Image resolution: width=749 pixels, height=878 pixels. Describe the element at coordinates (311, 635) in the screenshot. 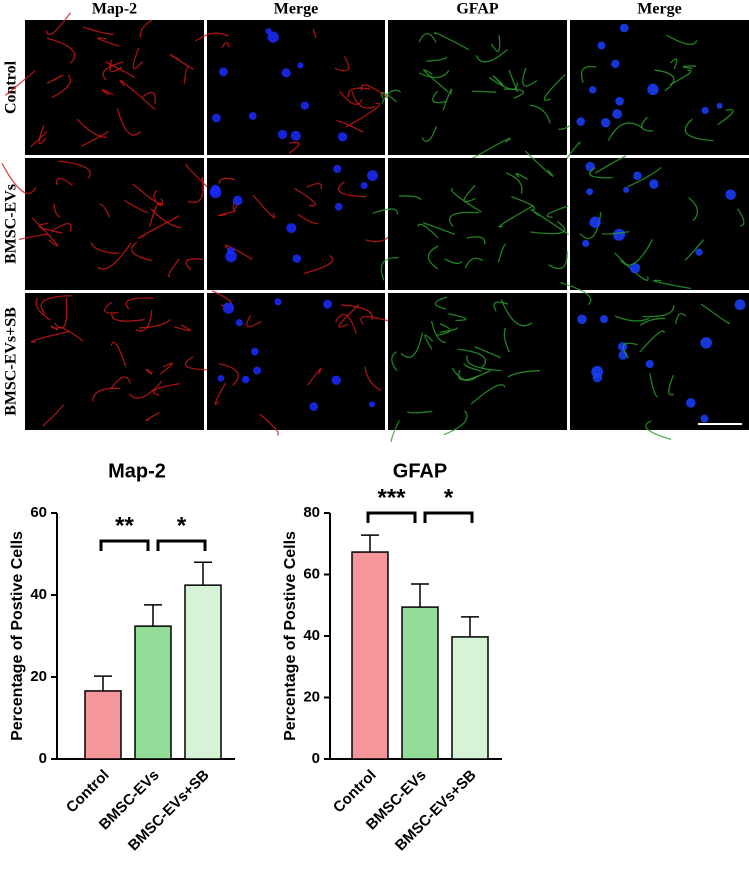

I see `y-tick-label: 40` at that location.